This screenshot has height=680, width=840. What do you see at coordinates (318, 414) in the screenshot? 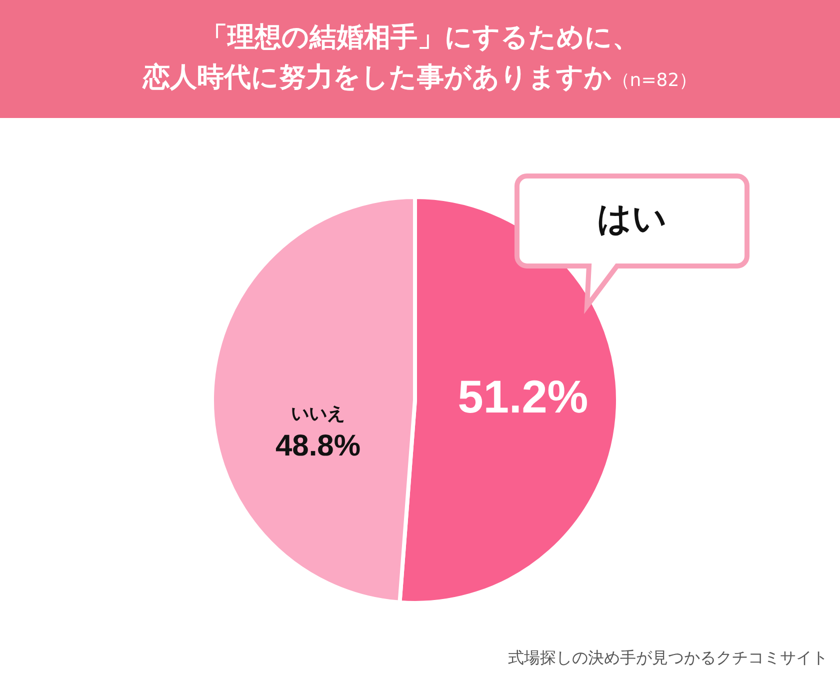
I see `slice-label: いいえ` at bounding box center [318, 414].